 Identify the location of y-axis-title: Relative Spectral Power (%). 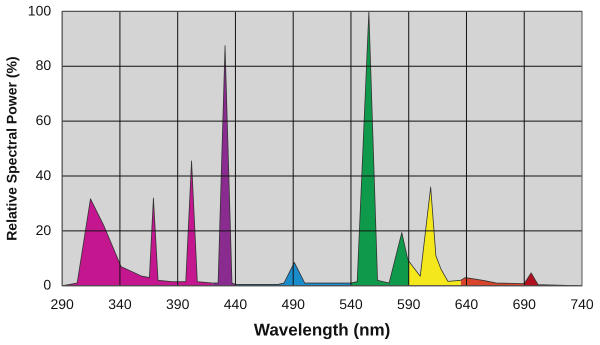
(11, 148).